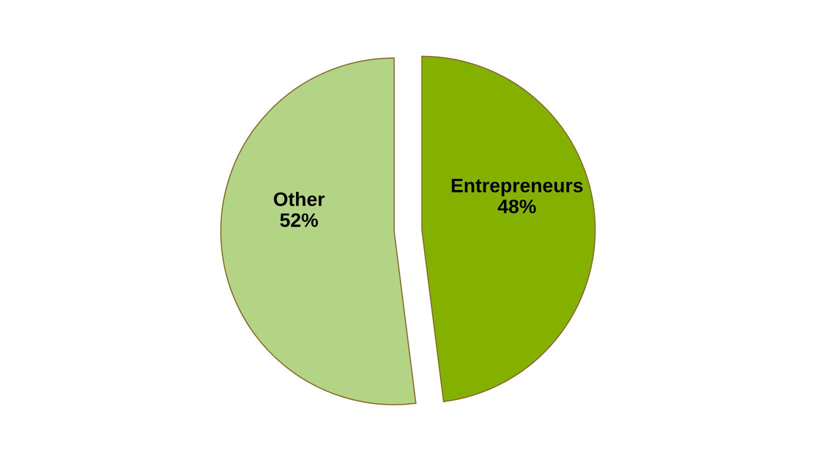 The height and width of the screenshot is (461, 816). I want to click on data-label: 52%, so click(299, 220).